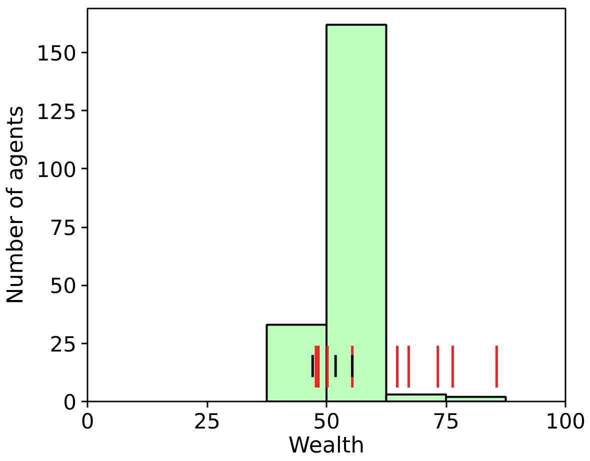 This screenshot has width=590, height=461. I want to click on y-tick-label: 150, so click(56, 54).